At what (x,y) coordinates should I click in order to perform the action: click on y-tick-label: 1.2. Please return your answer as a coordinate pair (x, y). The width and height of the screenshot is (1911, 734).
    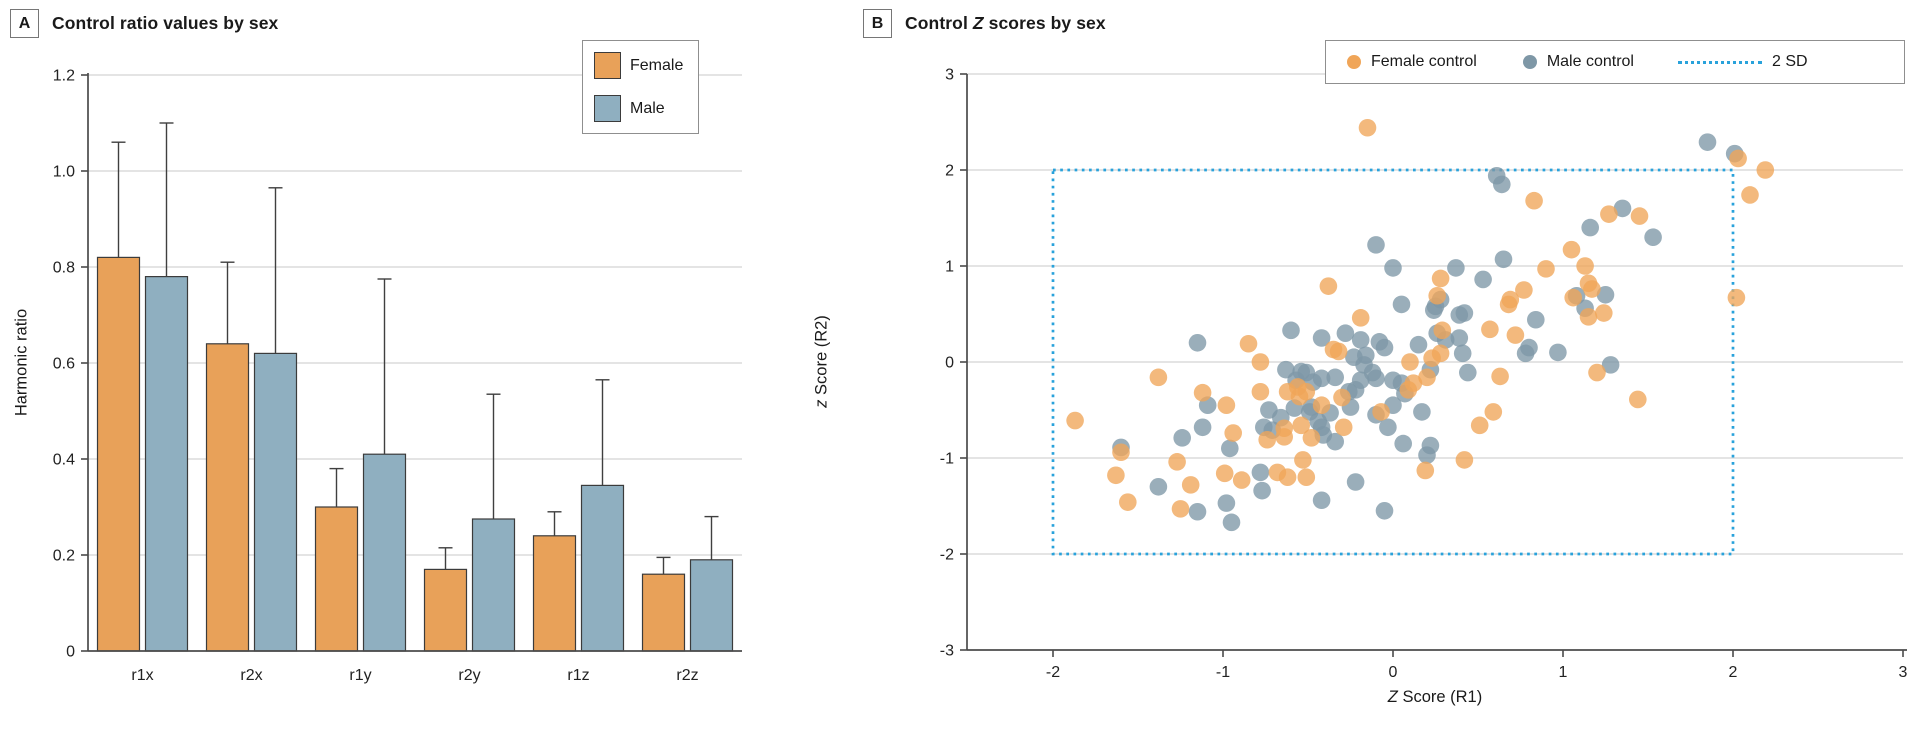
    Looking at the image, I should click on (64, 76).